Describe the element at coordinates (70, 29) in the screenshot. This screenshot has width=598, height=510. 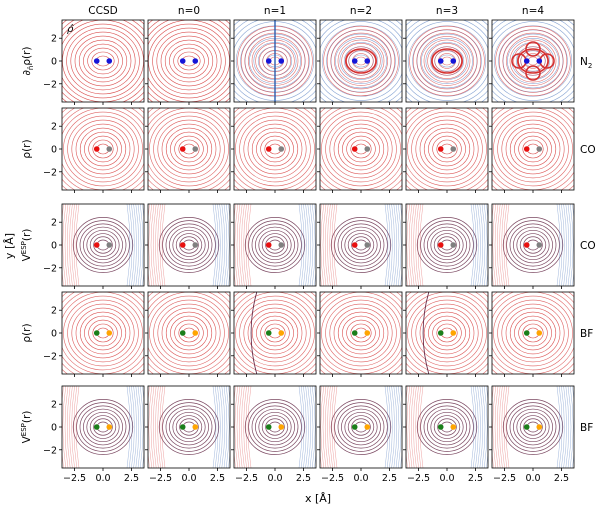
I see `panel-annotation: ρ̂` at that location.